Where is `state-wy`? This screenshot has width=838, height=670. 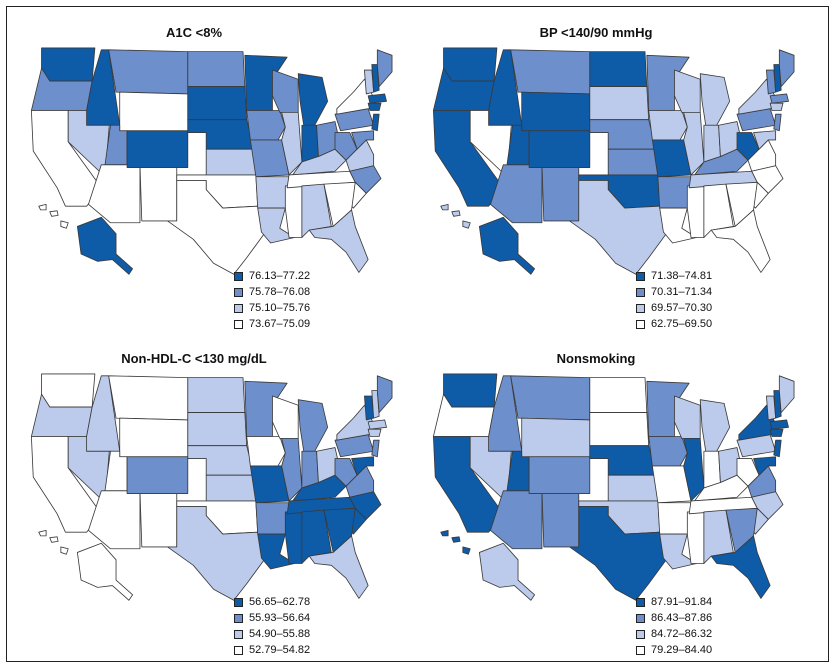
state-wy is located at coordinates (154, 111).